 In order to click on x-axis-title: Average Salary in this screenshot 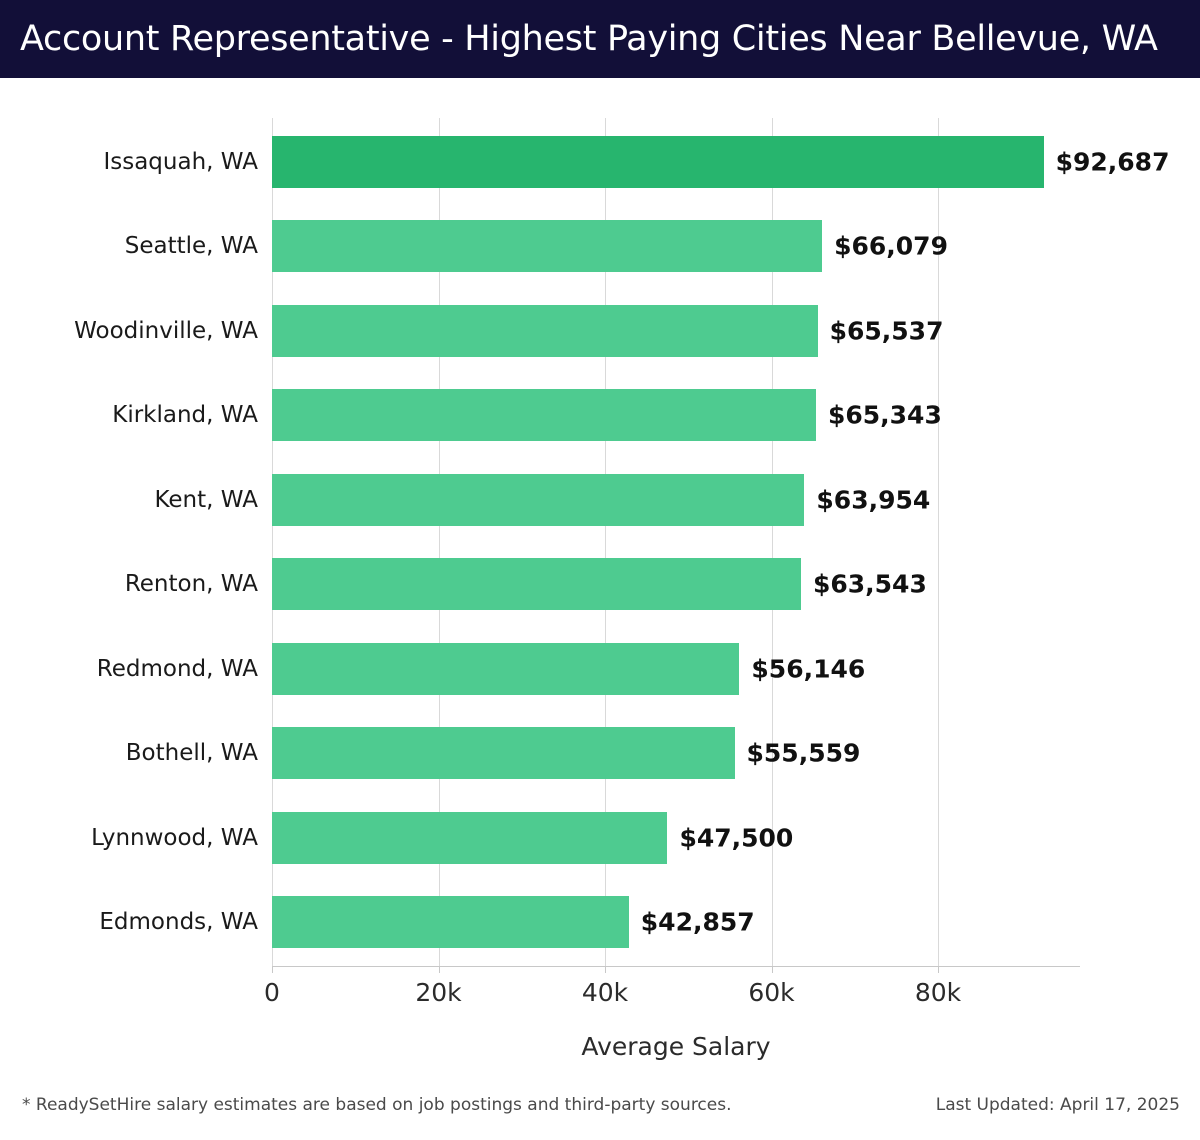, I will do `click(676, 1046)`.